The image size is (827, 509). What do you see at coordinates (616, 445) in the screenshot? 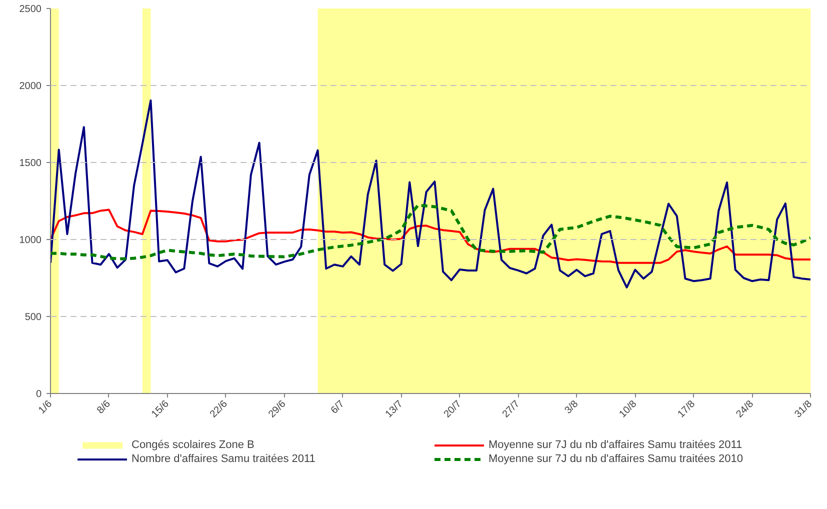
I see `legend-label: Moyenne sur 7J du nb d'affaires Samu traitées 2011` at bounding box center [616, 445].